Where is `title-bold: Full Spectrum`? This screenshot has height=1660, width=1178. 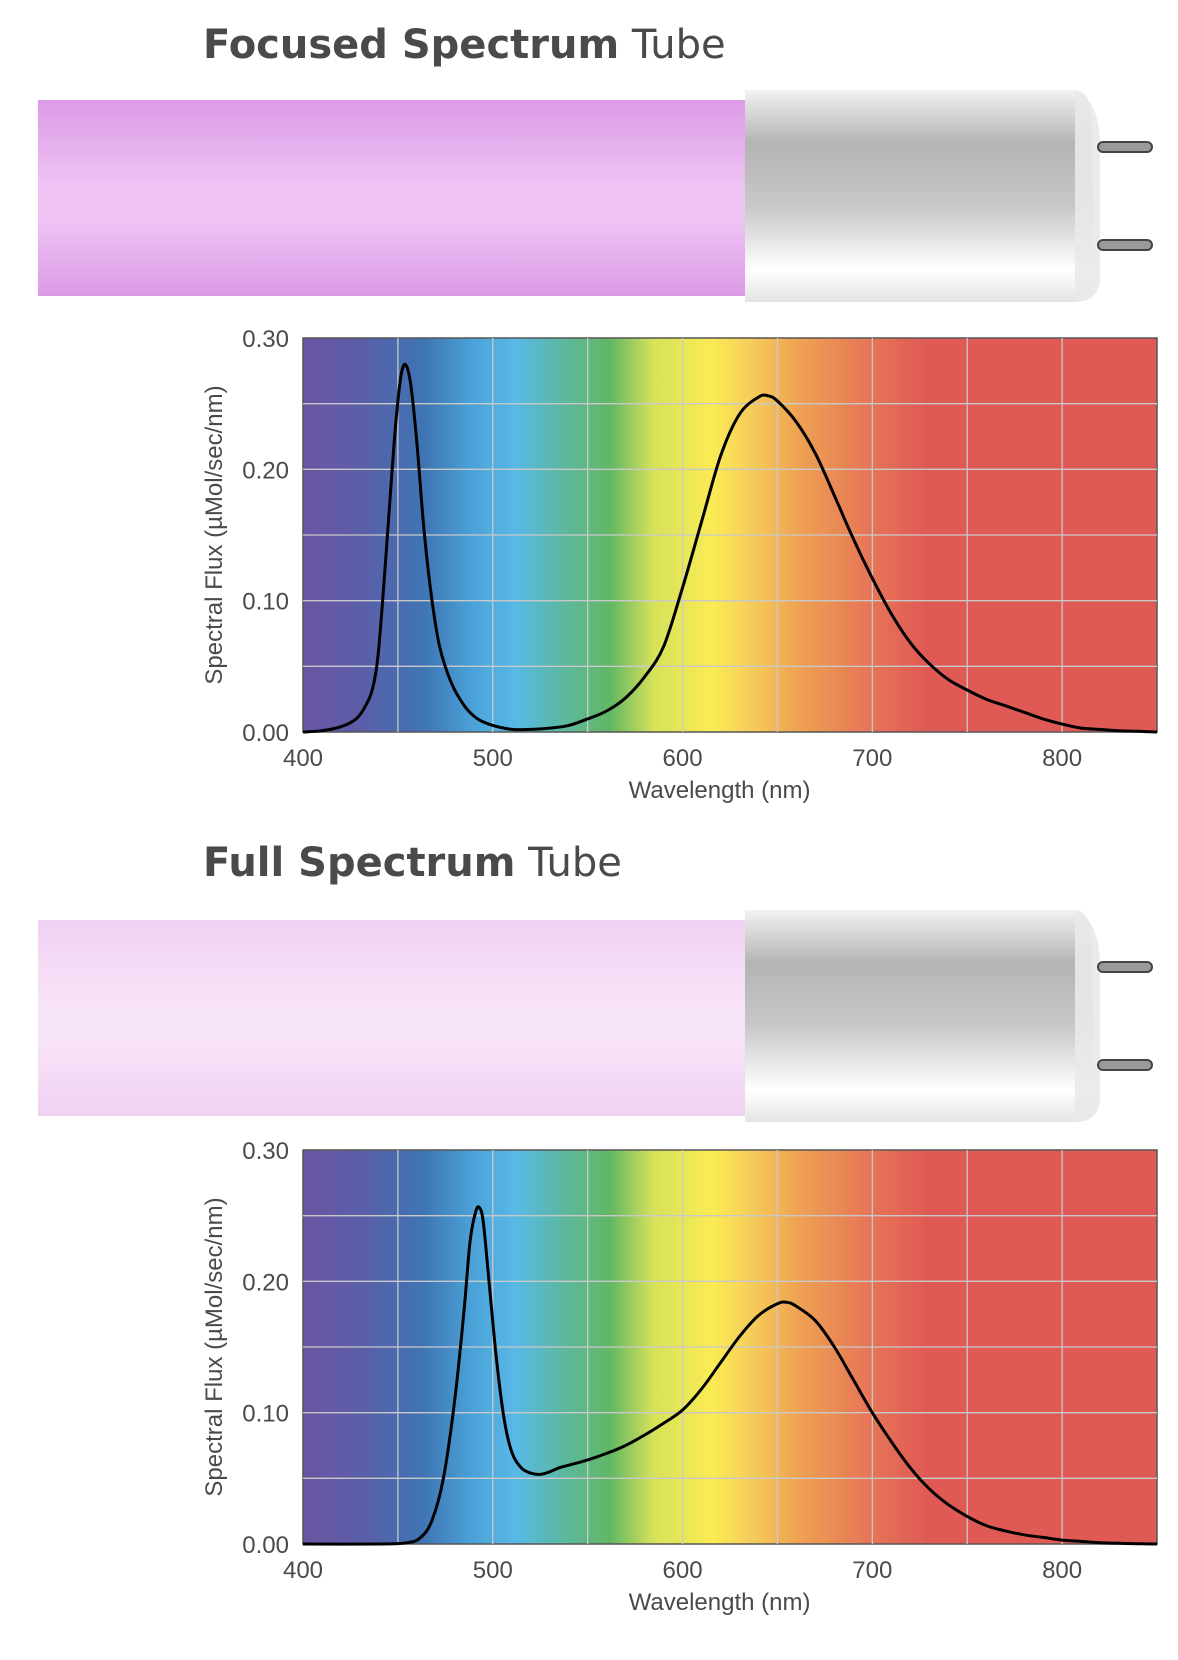 title-bold: Full Spectrum is located at coordinates (359, 863).